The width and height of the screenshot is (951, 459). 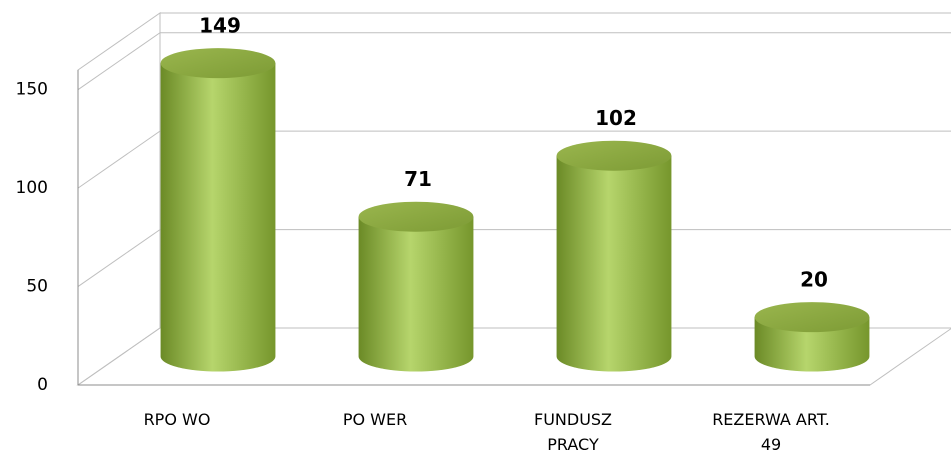 What do you see at coordinates (32, 90) in the screenshot?
I see `y-tick-label: 150` at bounding box center [32, 90].